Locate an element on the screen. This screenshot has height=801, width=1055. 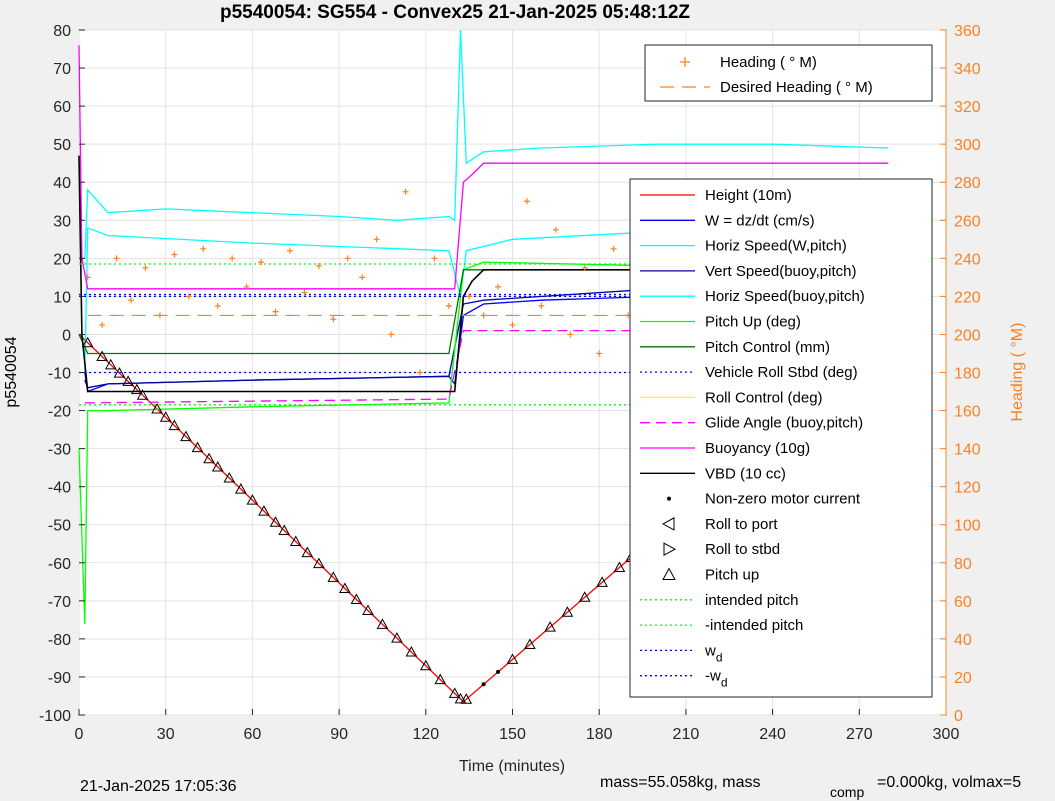
y-tick-label: -100 is located at coordinates (55, 716).